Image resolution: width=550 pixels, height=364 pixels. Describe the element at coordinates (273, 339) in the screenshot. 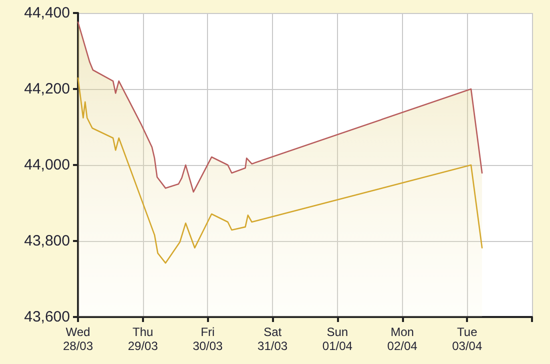

I see `x-tick-label: Sat 31/03` at that location.